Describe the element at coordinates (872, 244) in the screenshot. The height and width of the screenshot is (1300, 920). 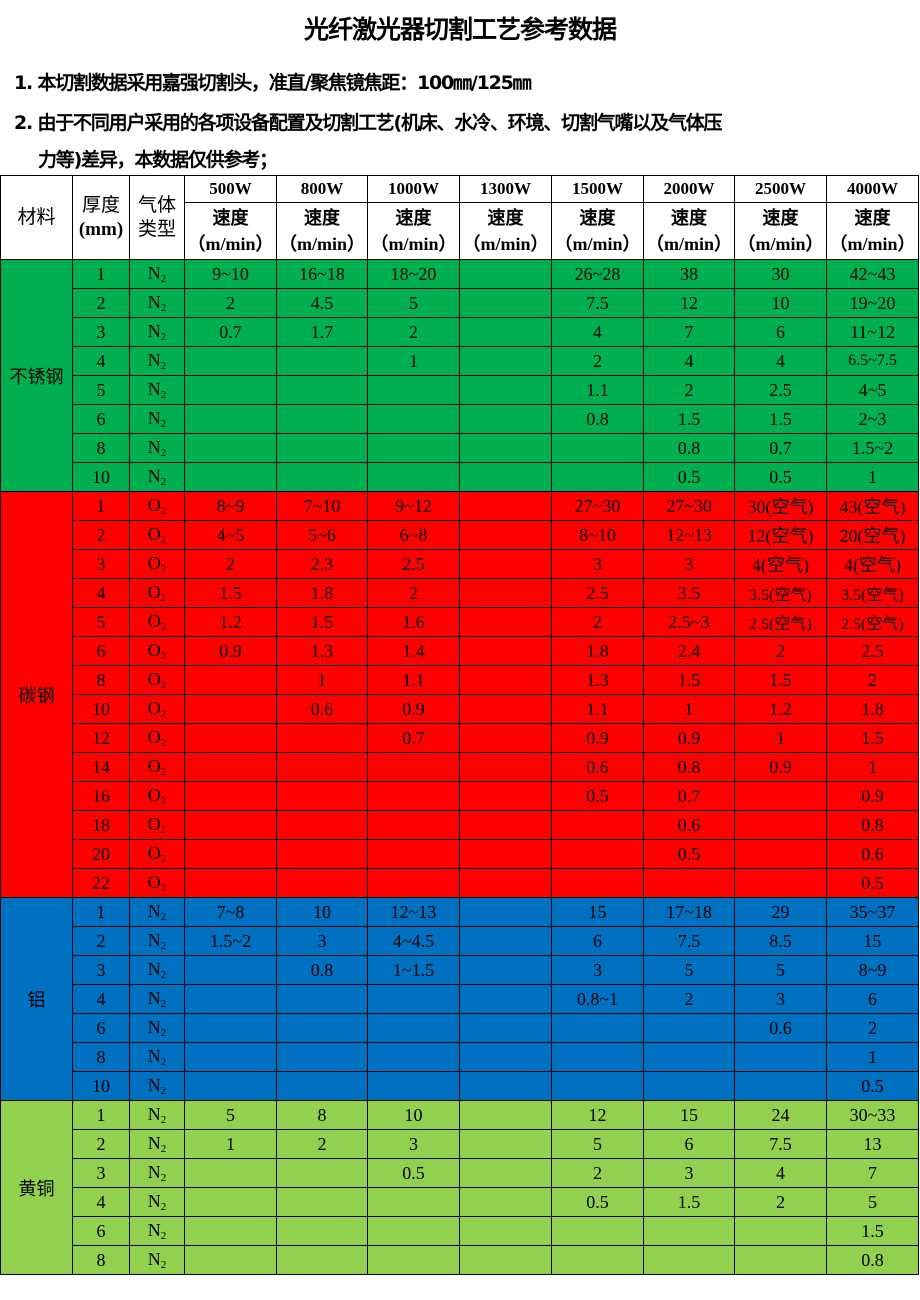
I see `header-speed-unit: （m/min）` at that location.